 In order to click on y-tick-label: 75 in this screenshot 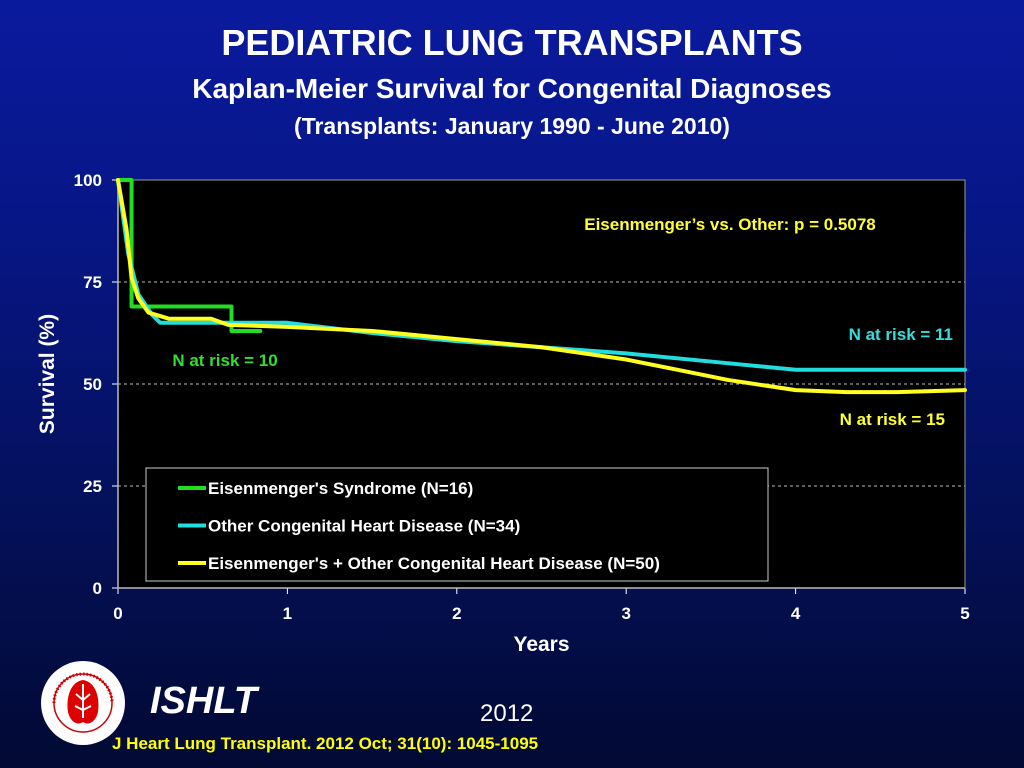, I will do `click(92, 282)`.